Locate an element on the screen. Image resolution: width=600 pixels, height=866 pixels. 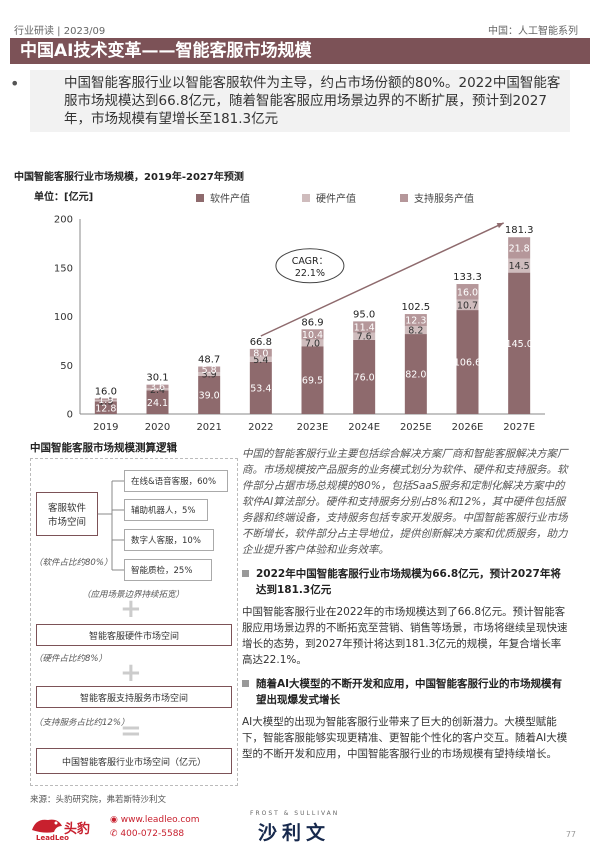
logo-en: LeadLeo is located at coordinates (52, 838).